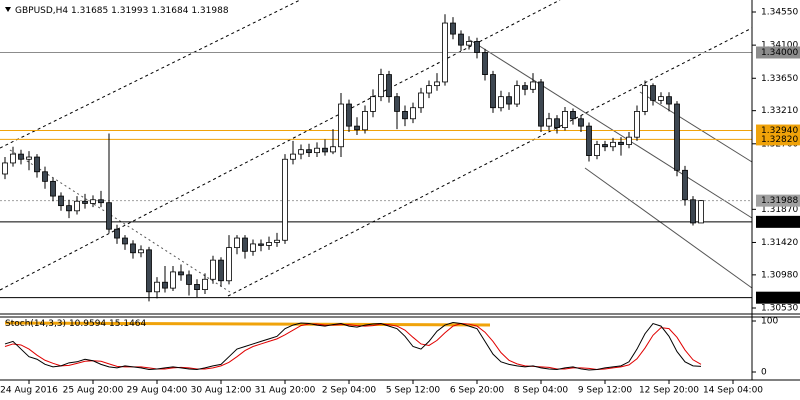 The height and width of the screenshot is (400, 800). What do you see at coordinates (733, 391) in the screenshot?
I see `x-tick-label: 14 Sep 04:00` at bounding box center [733, 391].